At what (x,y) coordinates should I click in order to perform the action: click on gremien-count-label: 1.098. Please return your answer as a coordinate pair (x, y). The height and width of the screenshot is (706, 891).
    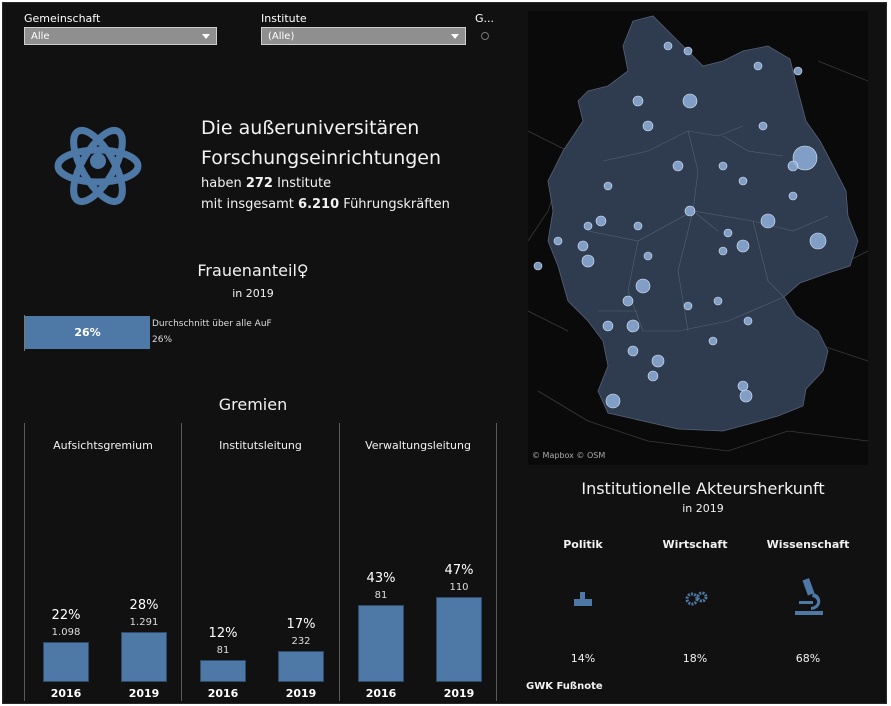
    Looking at the image, I should click on (66, 632).